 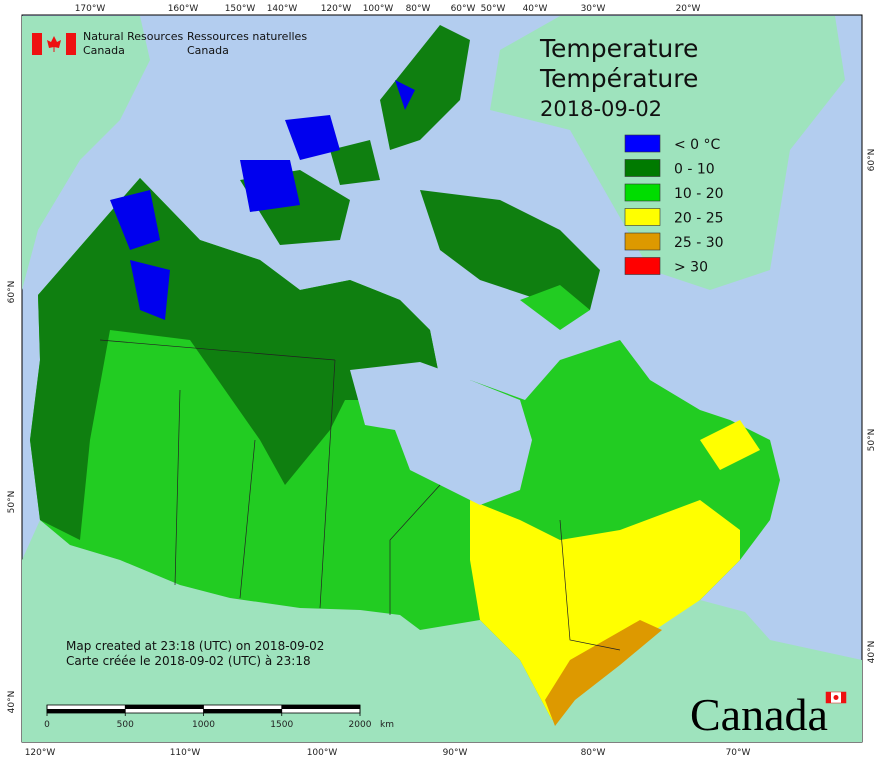 I want to click on graticule-label: 160°W, so click(x=183, y=9).